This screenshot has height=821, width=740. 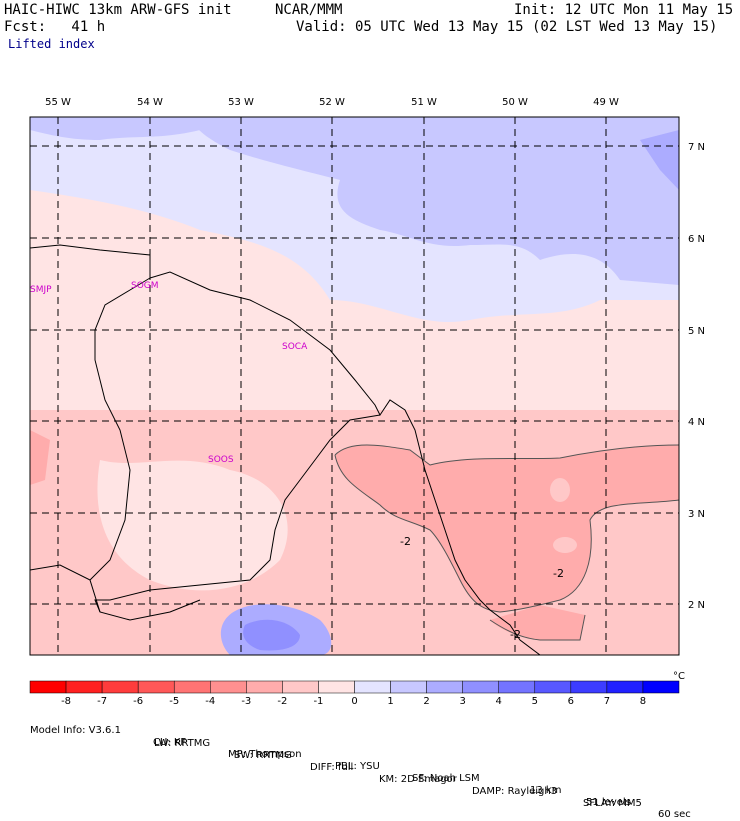 I want to click on diff-scheme: DIFF: full, so click(x=332, y=767).